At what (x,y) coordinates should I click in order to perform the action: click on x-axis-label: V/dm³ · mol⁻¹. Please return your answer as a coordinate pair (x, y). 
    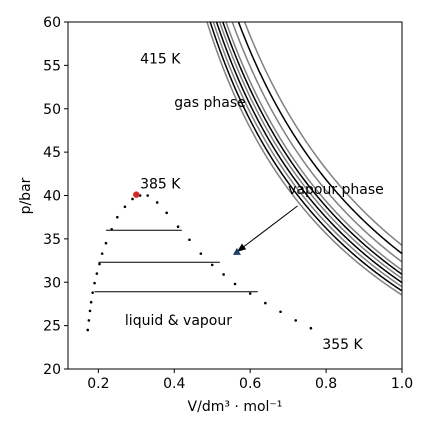
    Looking at the image, I should click on (235, 407).